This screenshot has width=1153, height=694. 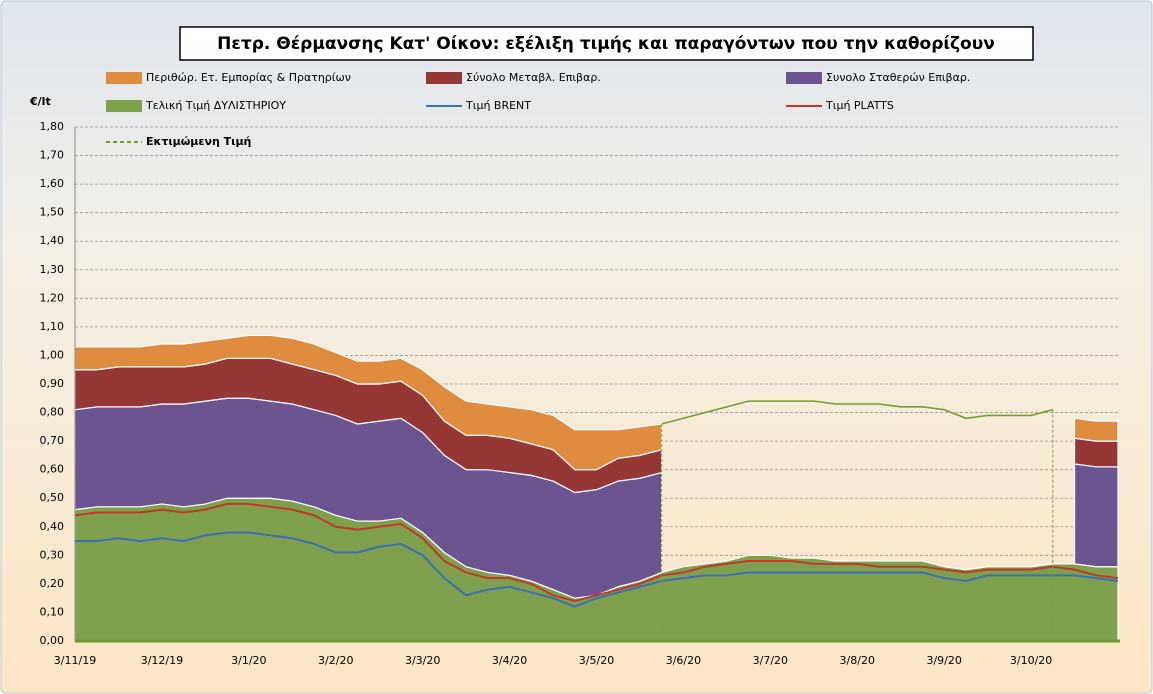 I want to click on y-tick-label: 1,80, so click(x=52, y=126).